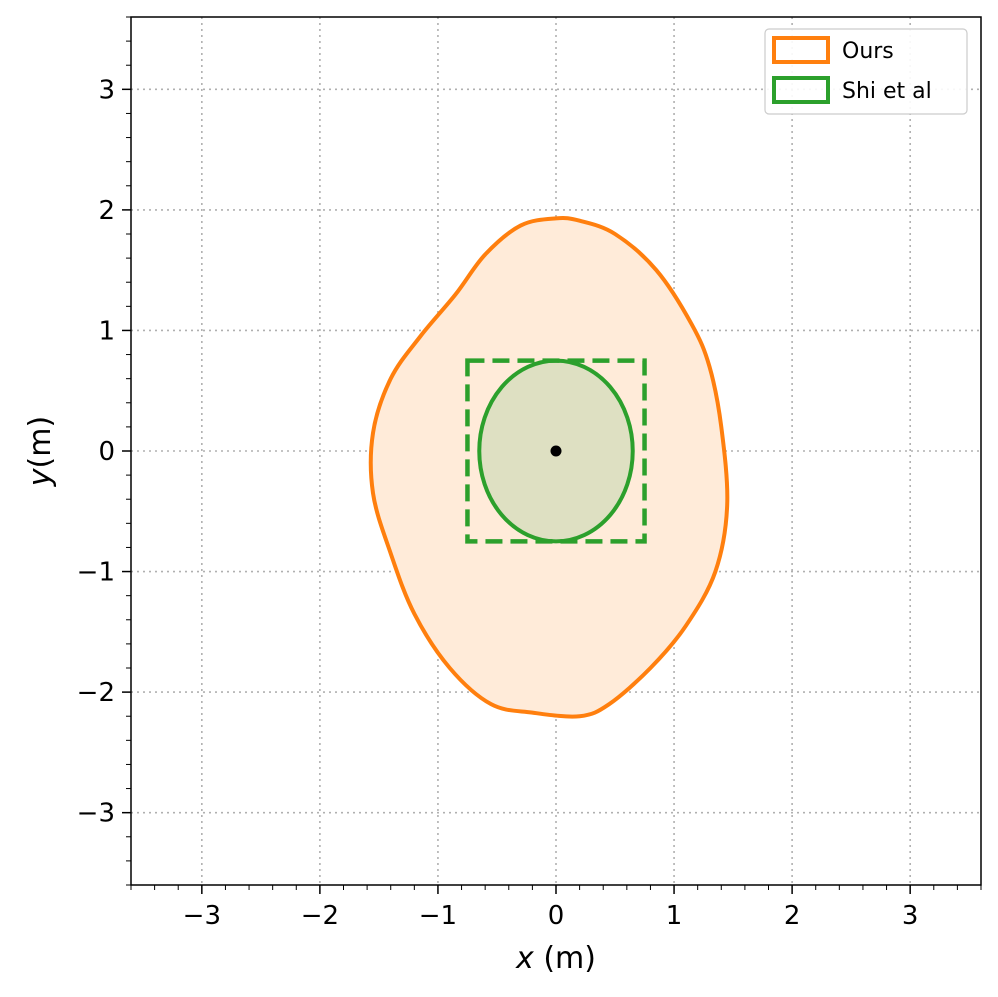 Image resolution: width=998 pixels, height=997 pixels. I want to click on y-tick-label: −2, so click(96, 693).